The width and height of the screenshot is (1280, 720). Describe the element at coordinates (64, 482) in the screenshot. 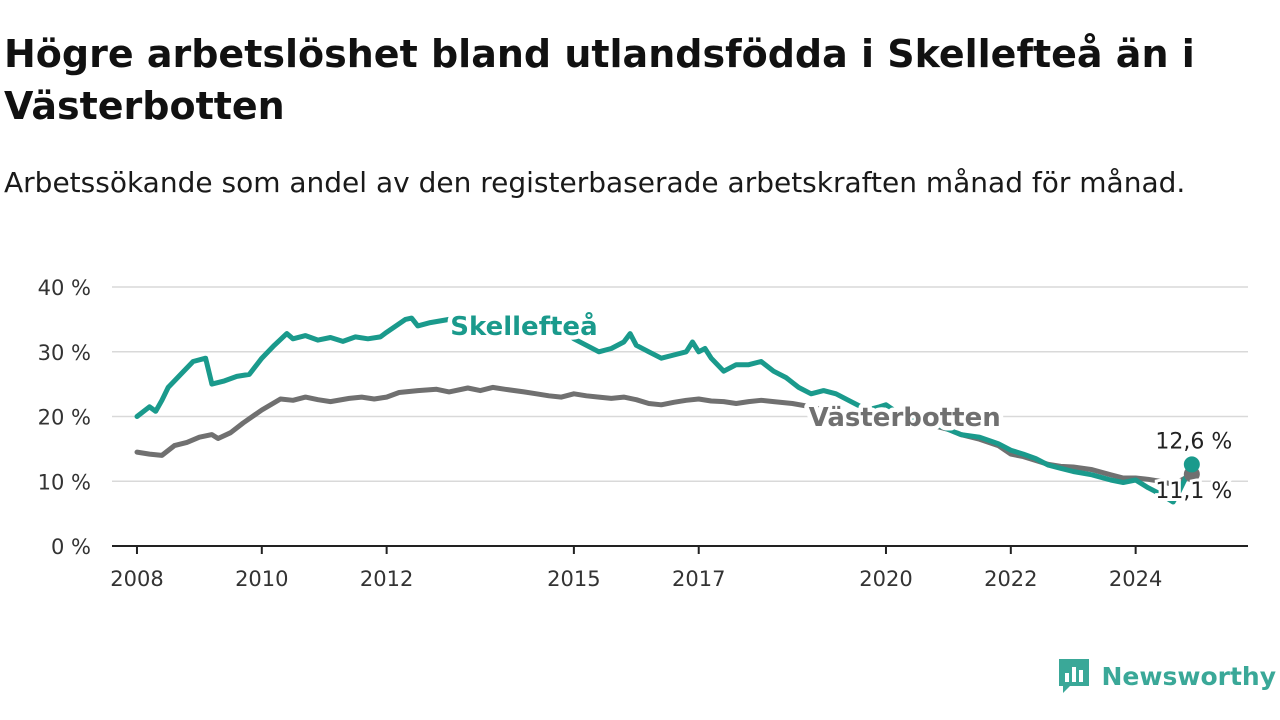

I see `y-tick-label: 10 %` at that location.